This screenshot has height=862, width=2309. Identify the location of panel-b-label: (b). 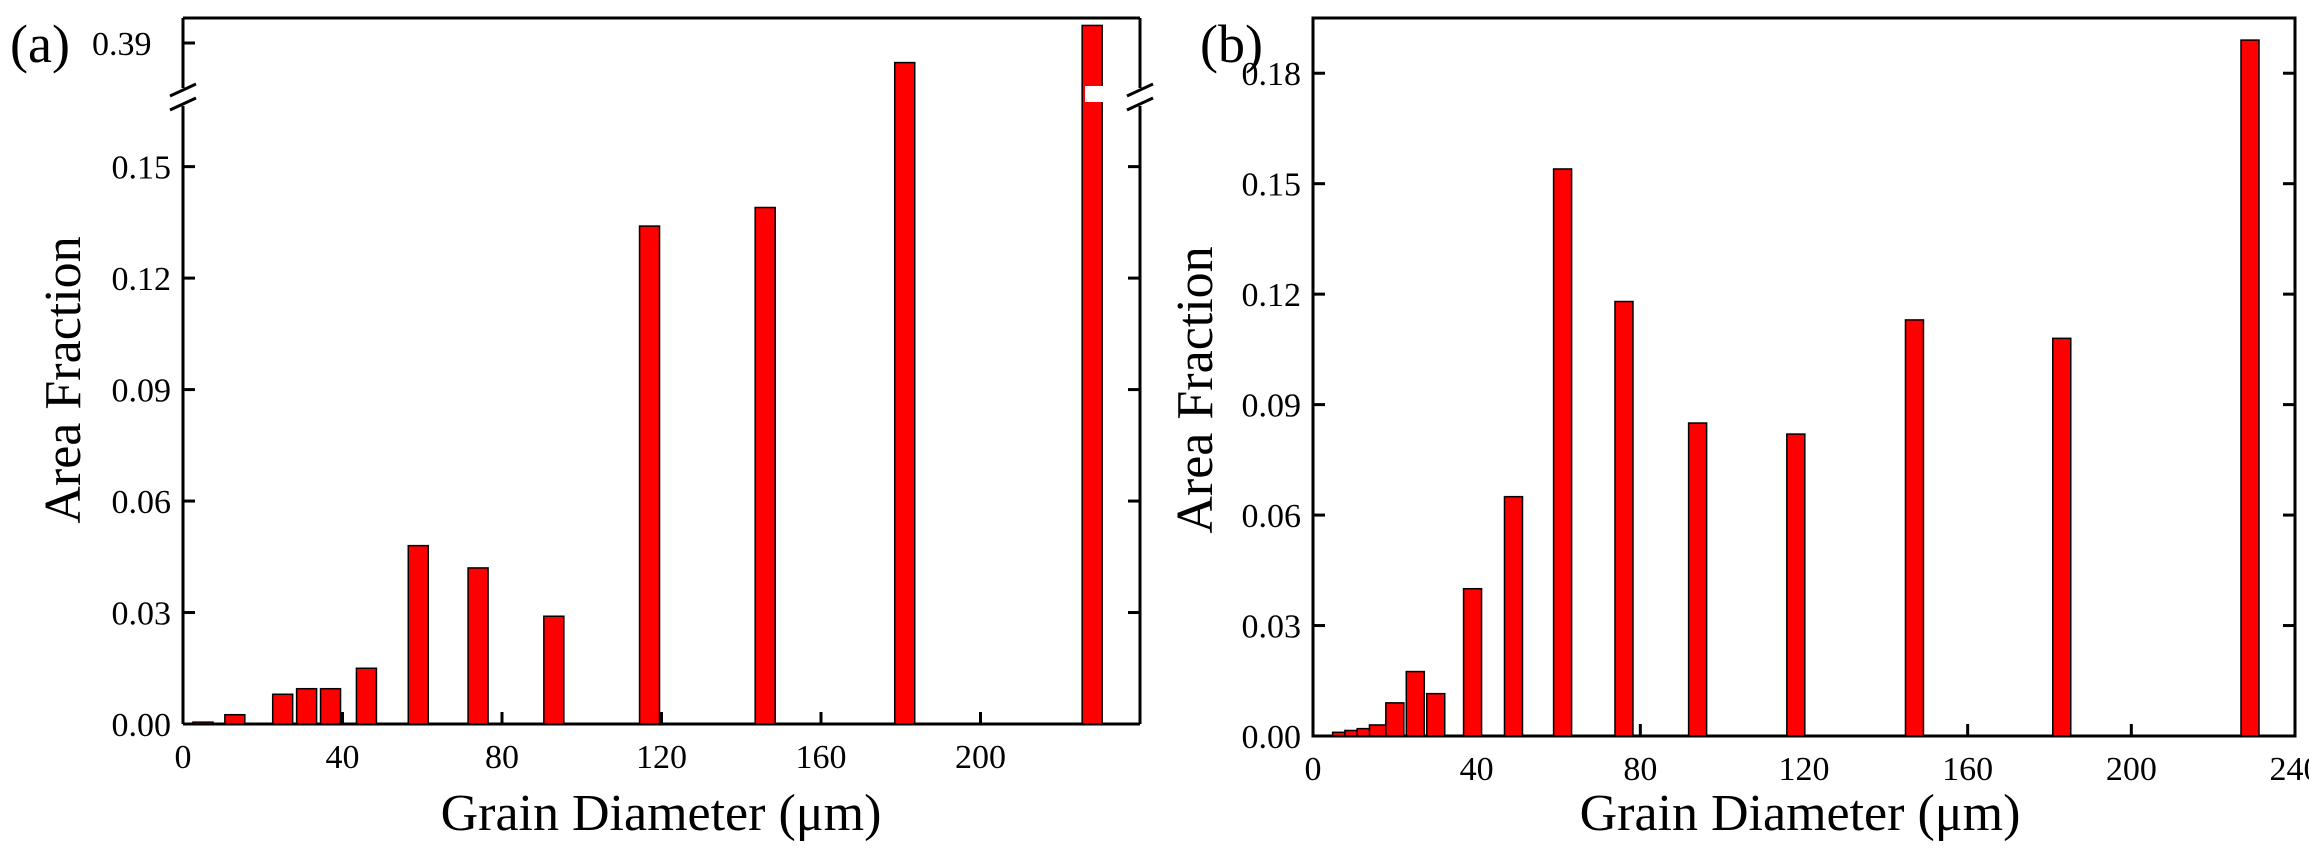
(1231, 44).